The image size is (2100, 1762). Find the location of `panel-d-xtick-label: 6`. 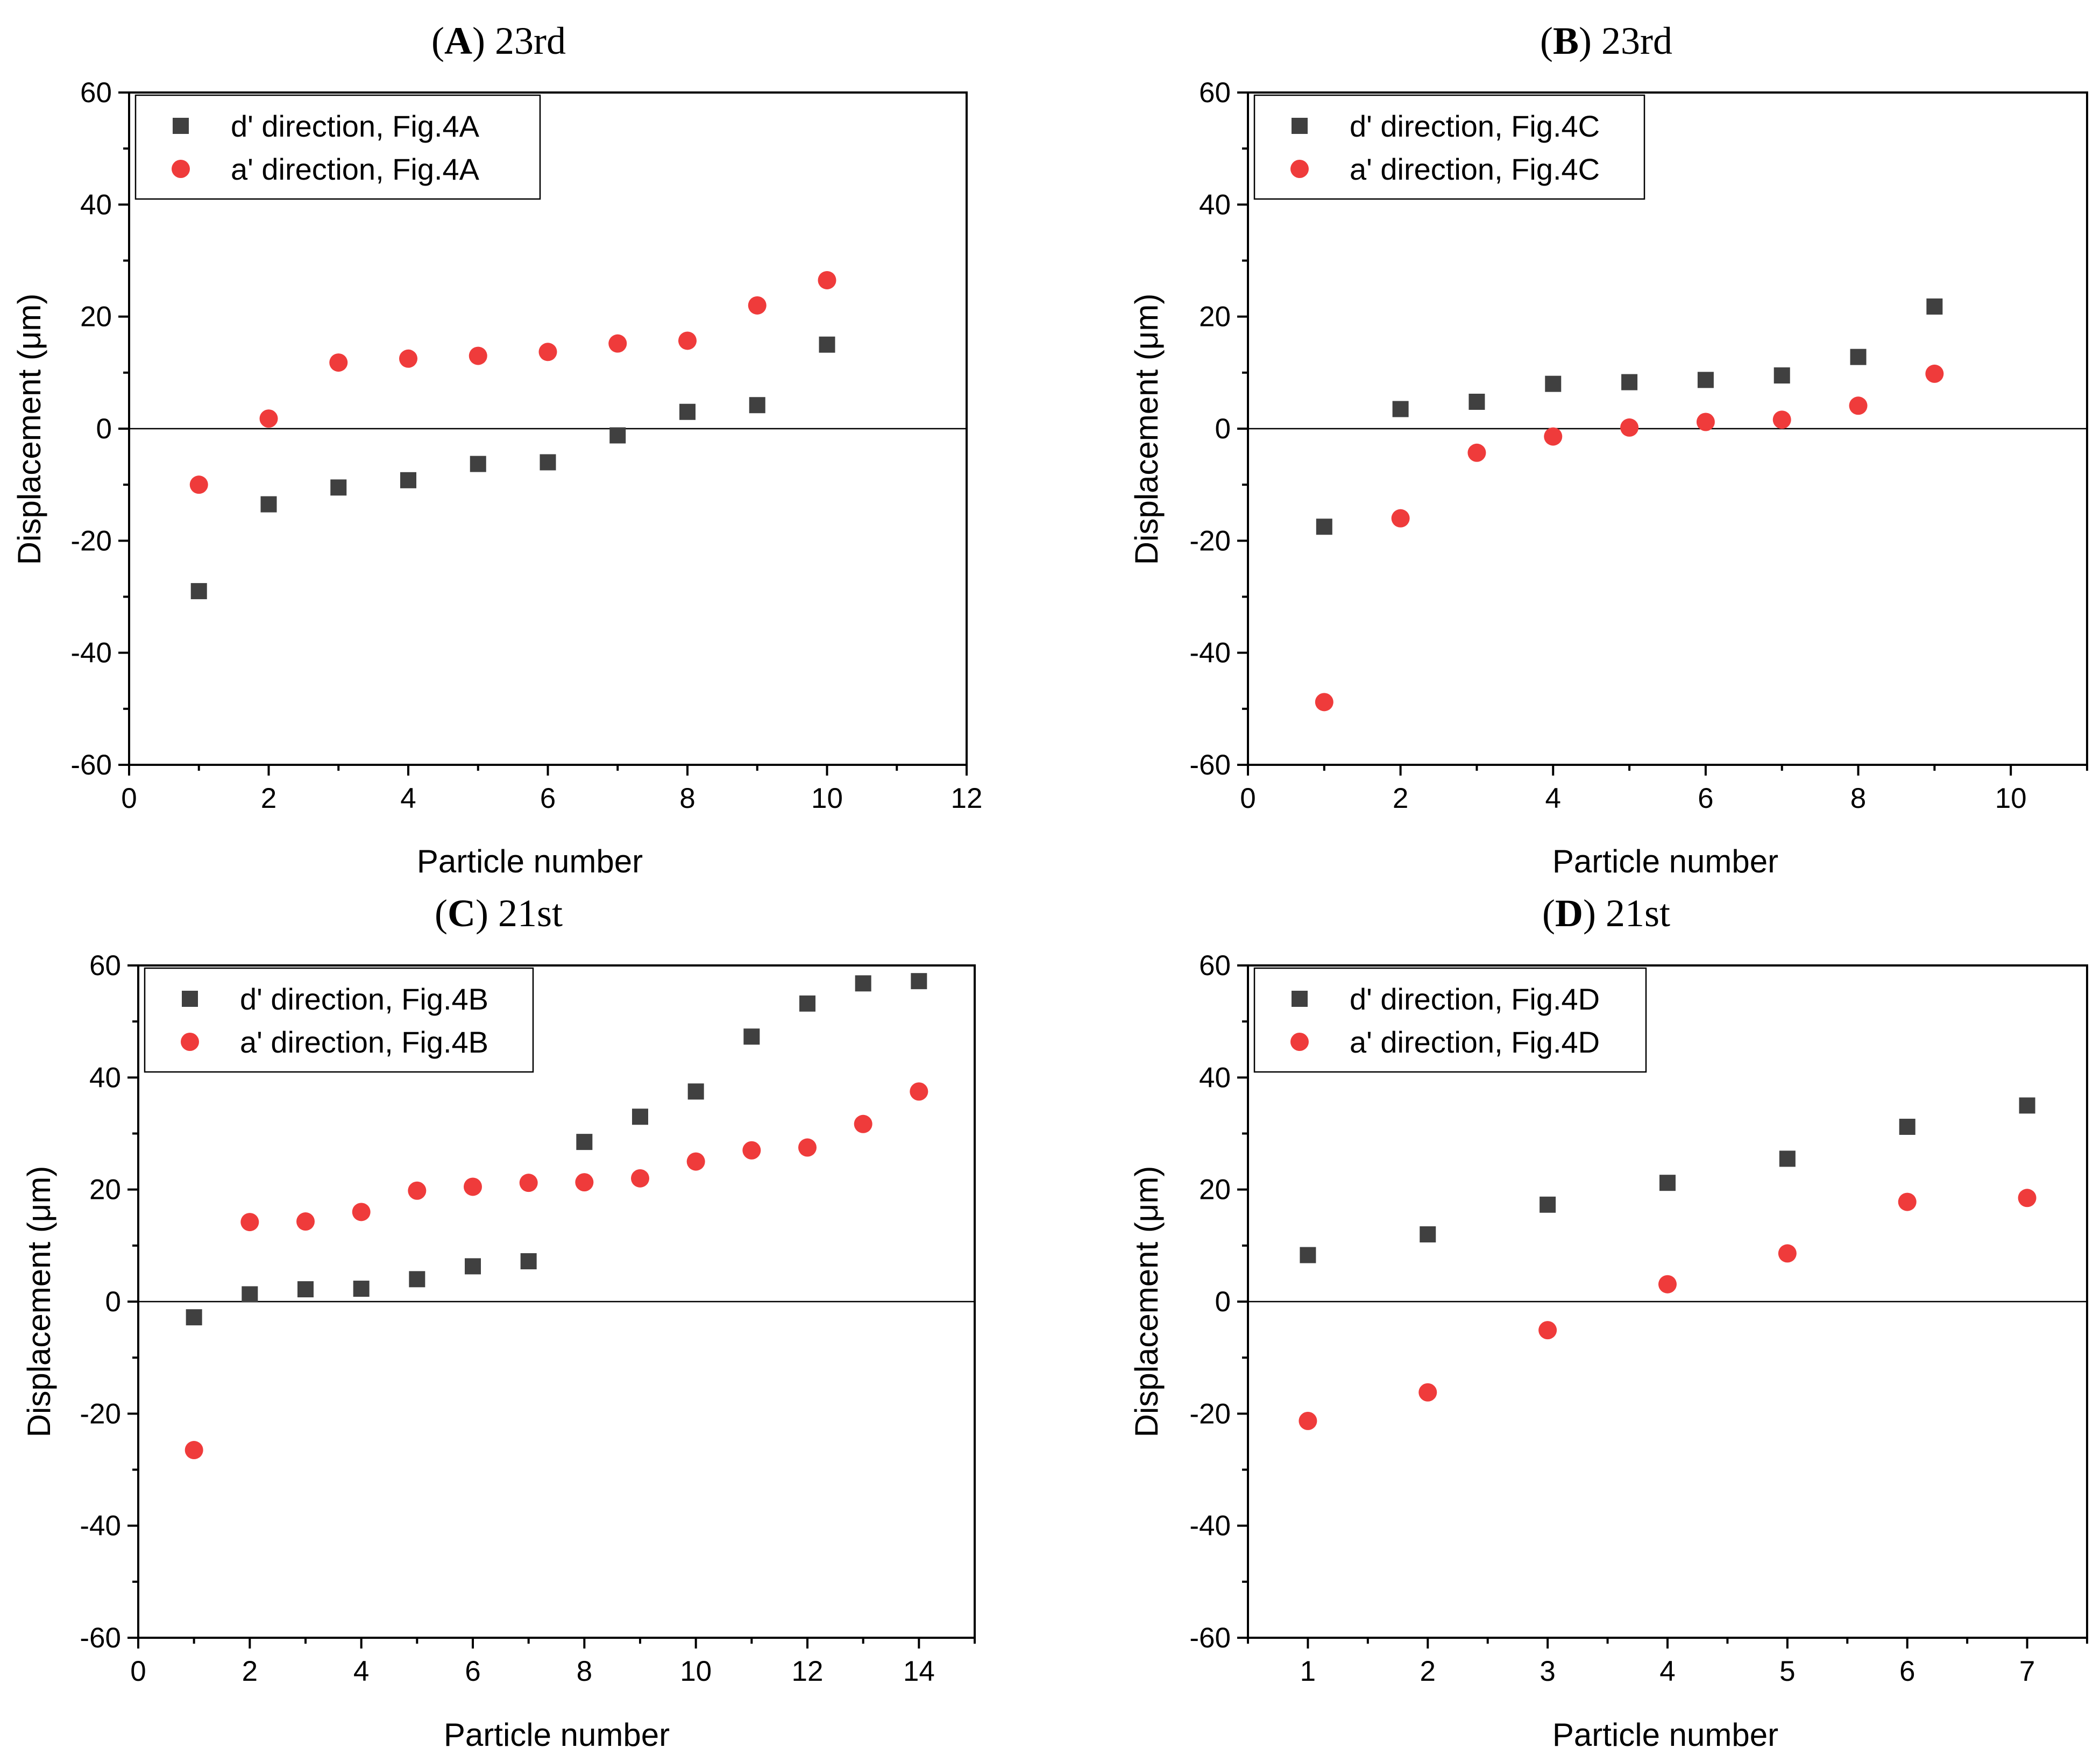

panel-d-xtick-label: 6 is located at coordinates (1907, 1671).